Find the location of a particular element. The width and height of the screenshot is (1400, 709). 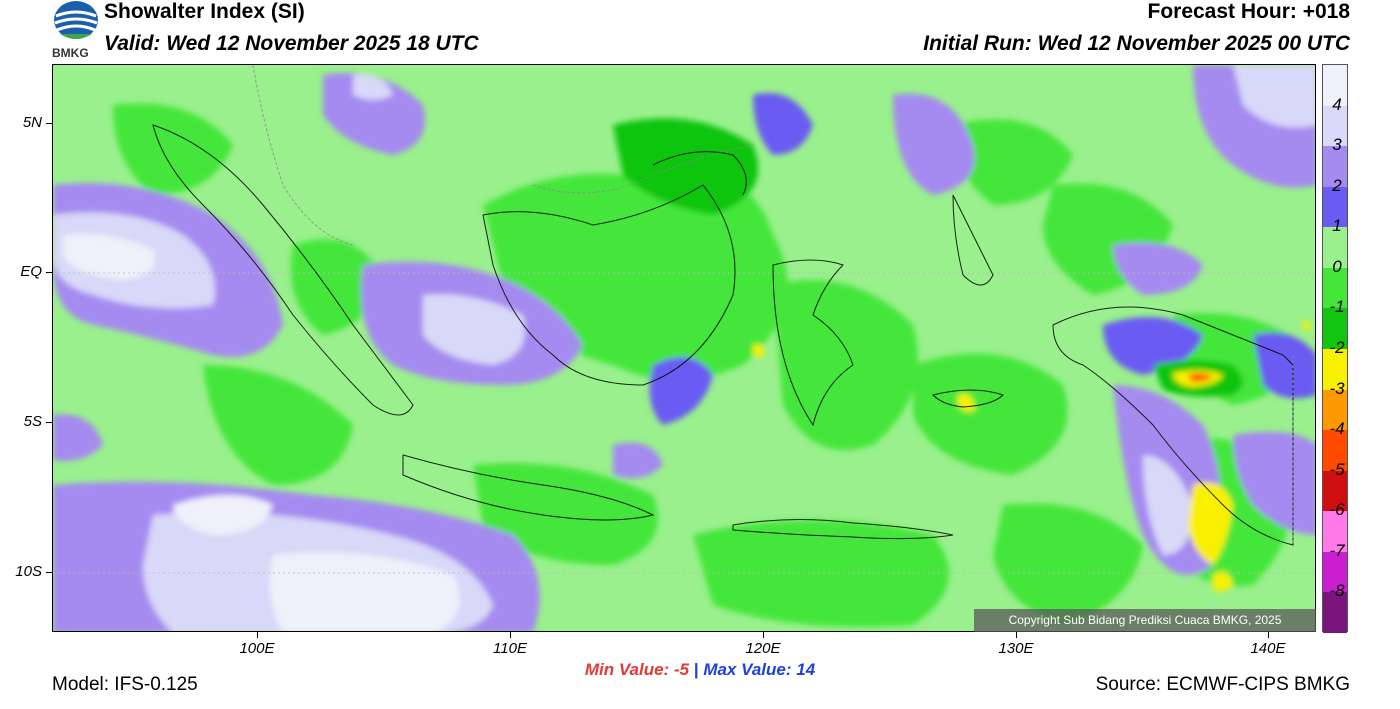

colorbar is located at coordinates (1335, 349).